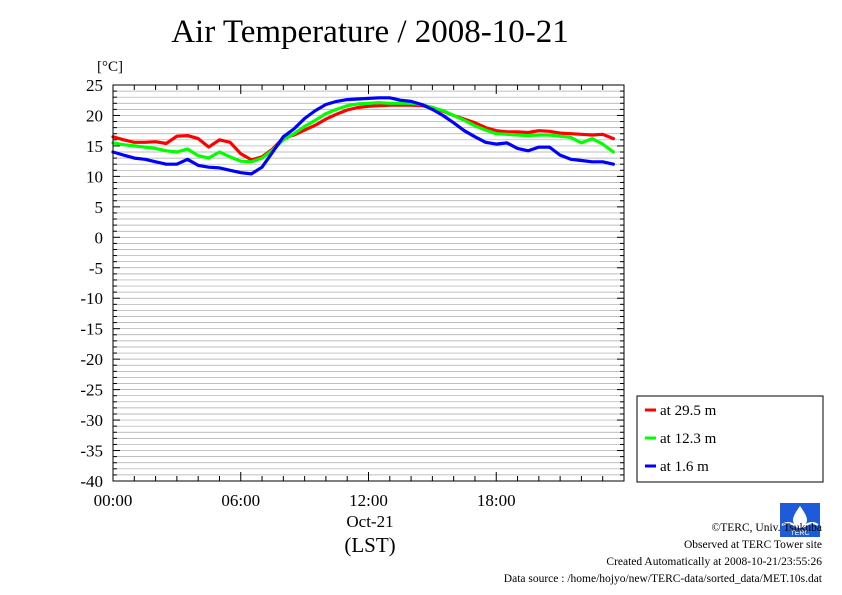 The image size is (842, 595). I want to click on y-tick-label: -10, so click(91, 298).